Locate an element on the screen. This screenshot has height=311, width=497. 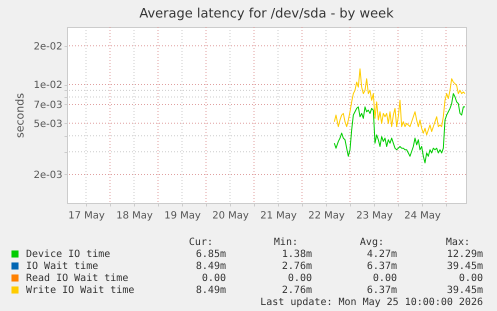
text: Cur: is located at coordinates (200, 242).